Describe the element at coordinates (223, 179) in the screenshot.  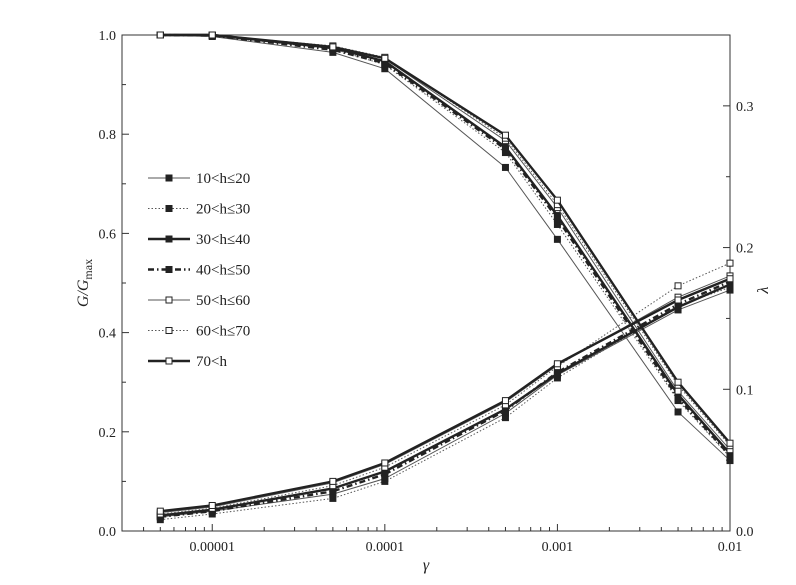
I see `legend-label: 10<h≤20` at that location.